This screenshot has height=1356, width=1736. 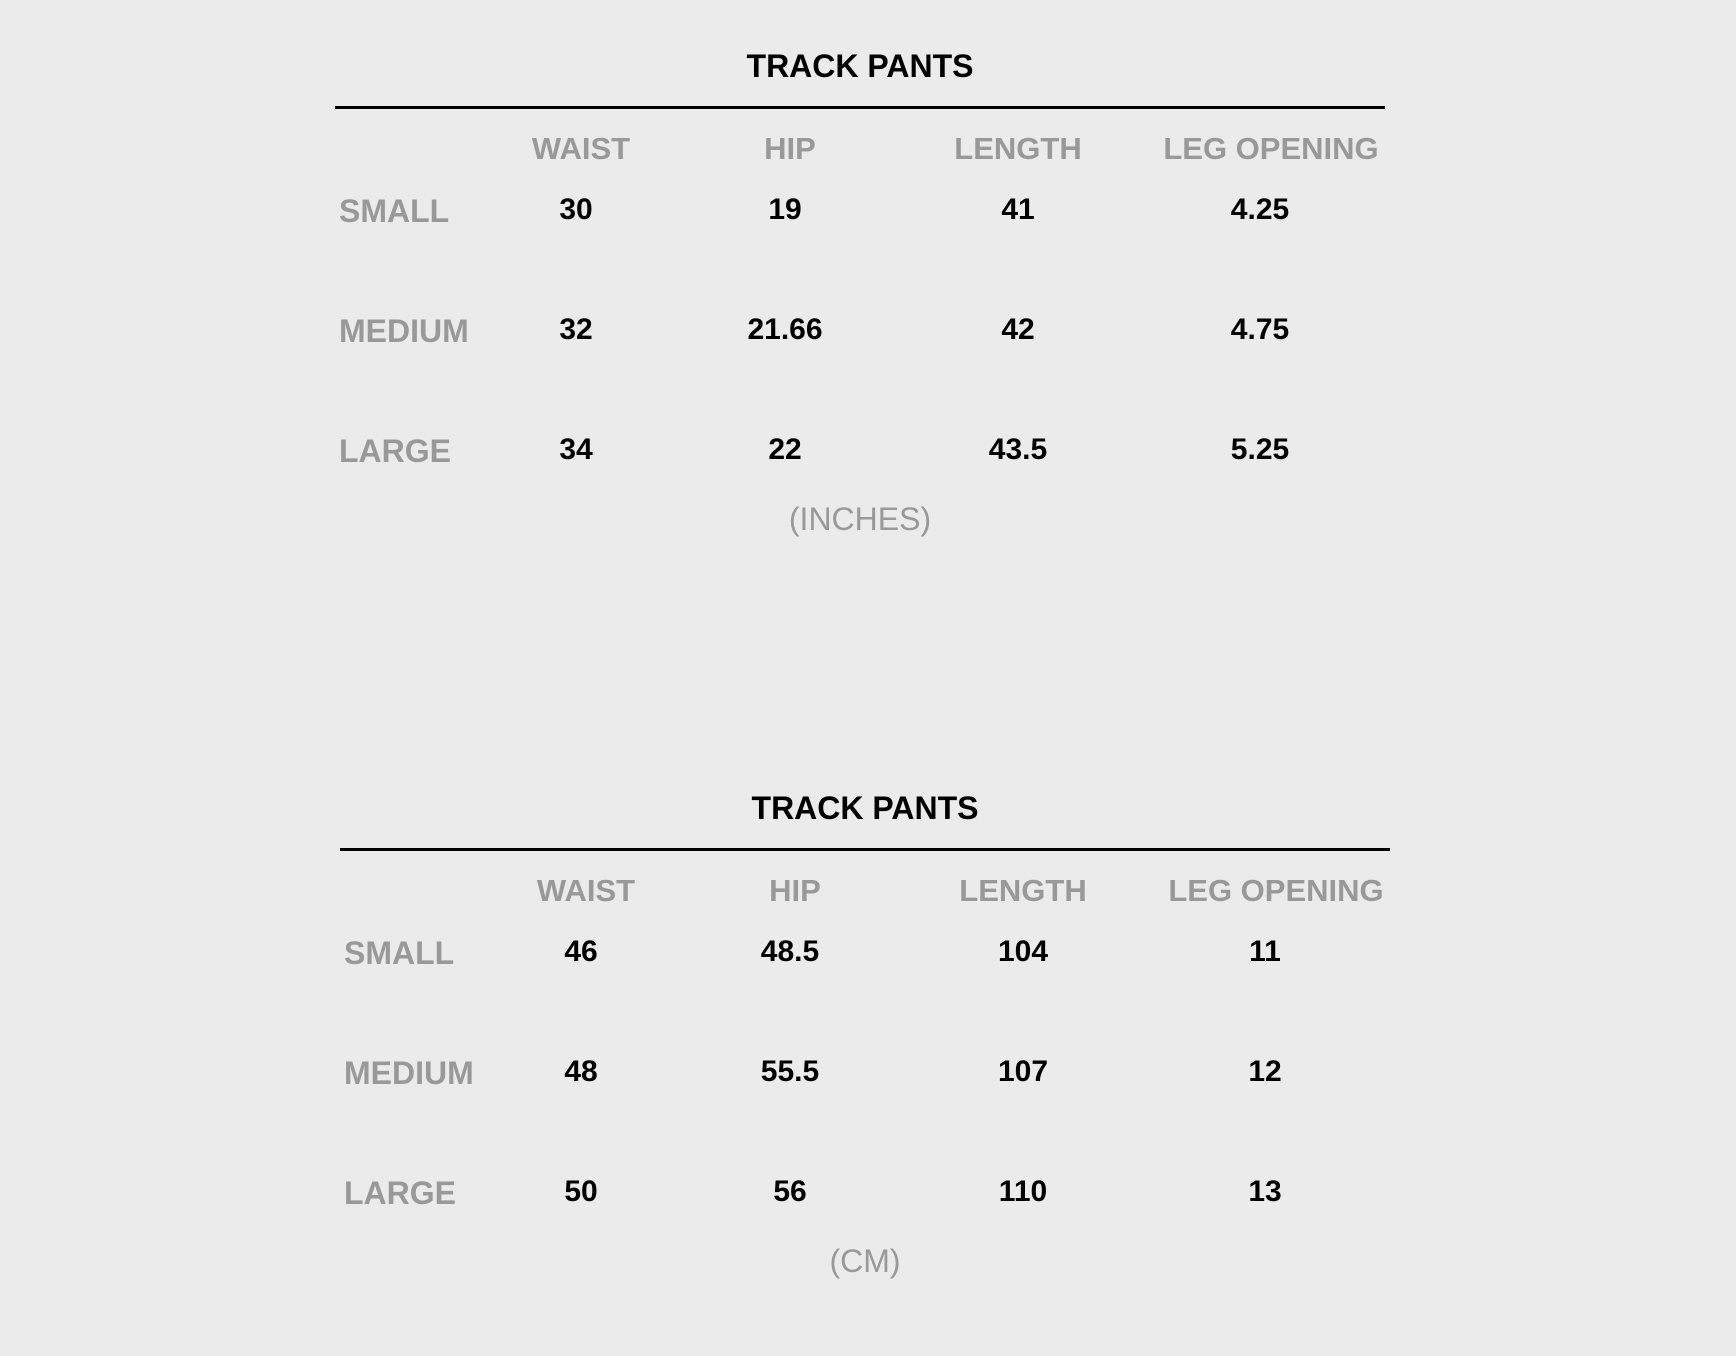 What do you see at coordinates (865, 1261) in the screenshot?
I see `units-label: (CM)` at bounding box center [865, 1261].